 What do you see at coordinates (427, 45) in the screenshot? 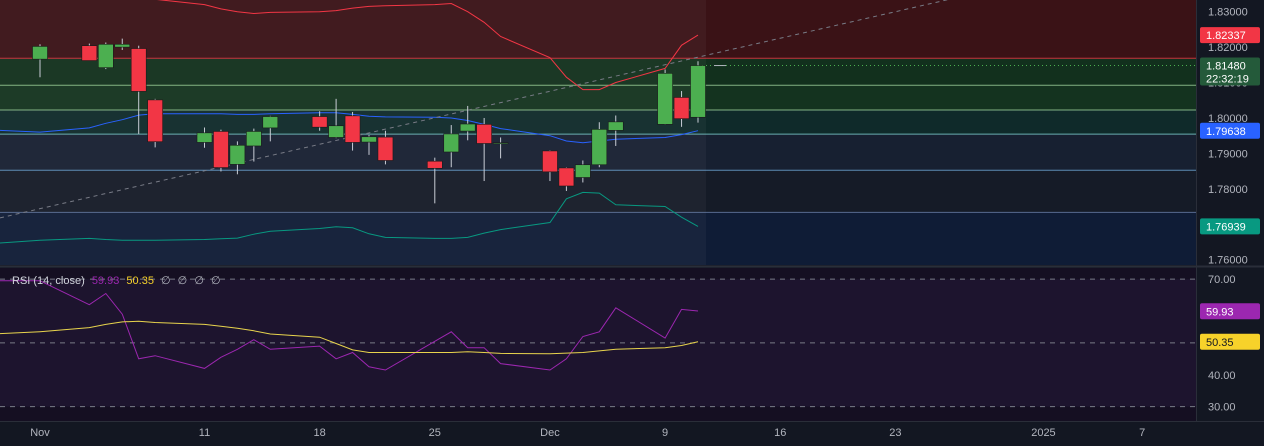
I see `upper-band-line` at bounding box center [427, 45].